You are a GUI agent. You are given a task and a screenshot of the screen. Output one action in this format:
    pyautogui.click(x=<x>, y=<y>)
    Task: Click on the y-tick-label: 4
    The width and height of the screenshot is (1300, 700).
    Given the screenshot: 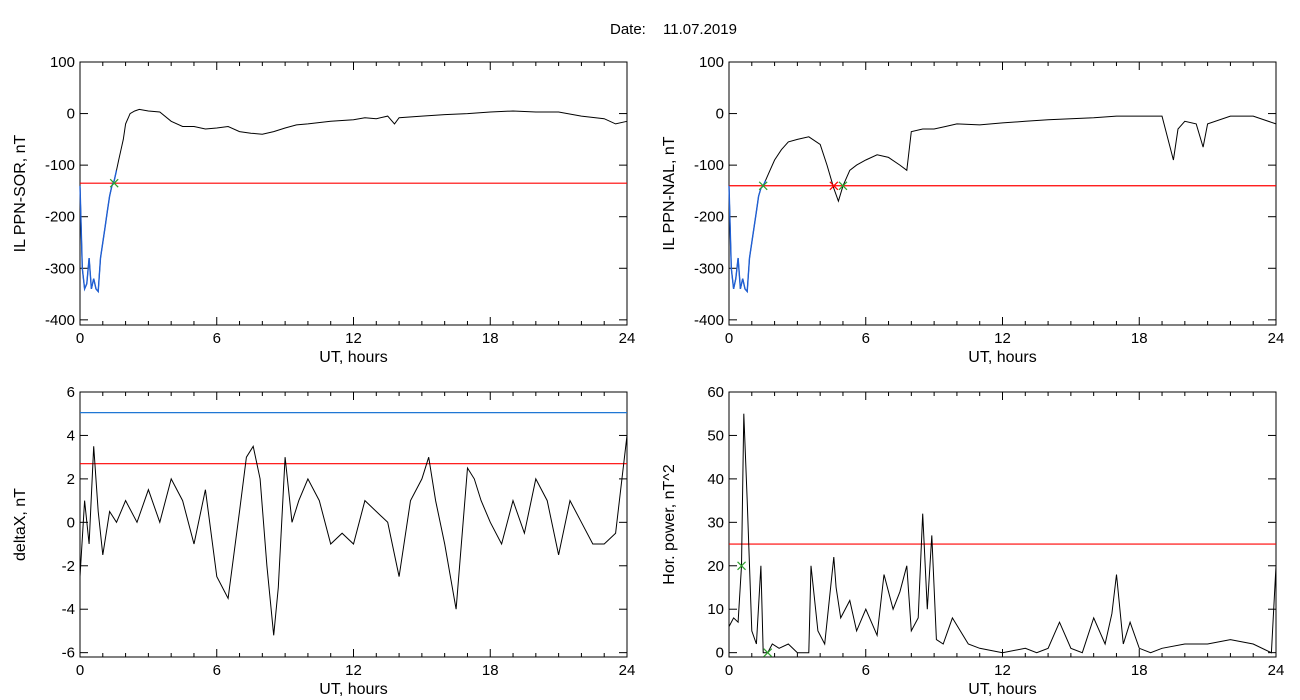 What is the action you would take?
    pyautogui.click(x=71, y=435)
    